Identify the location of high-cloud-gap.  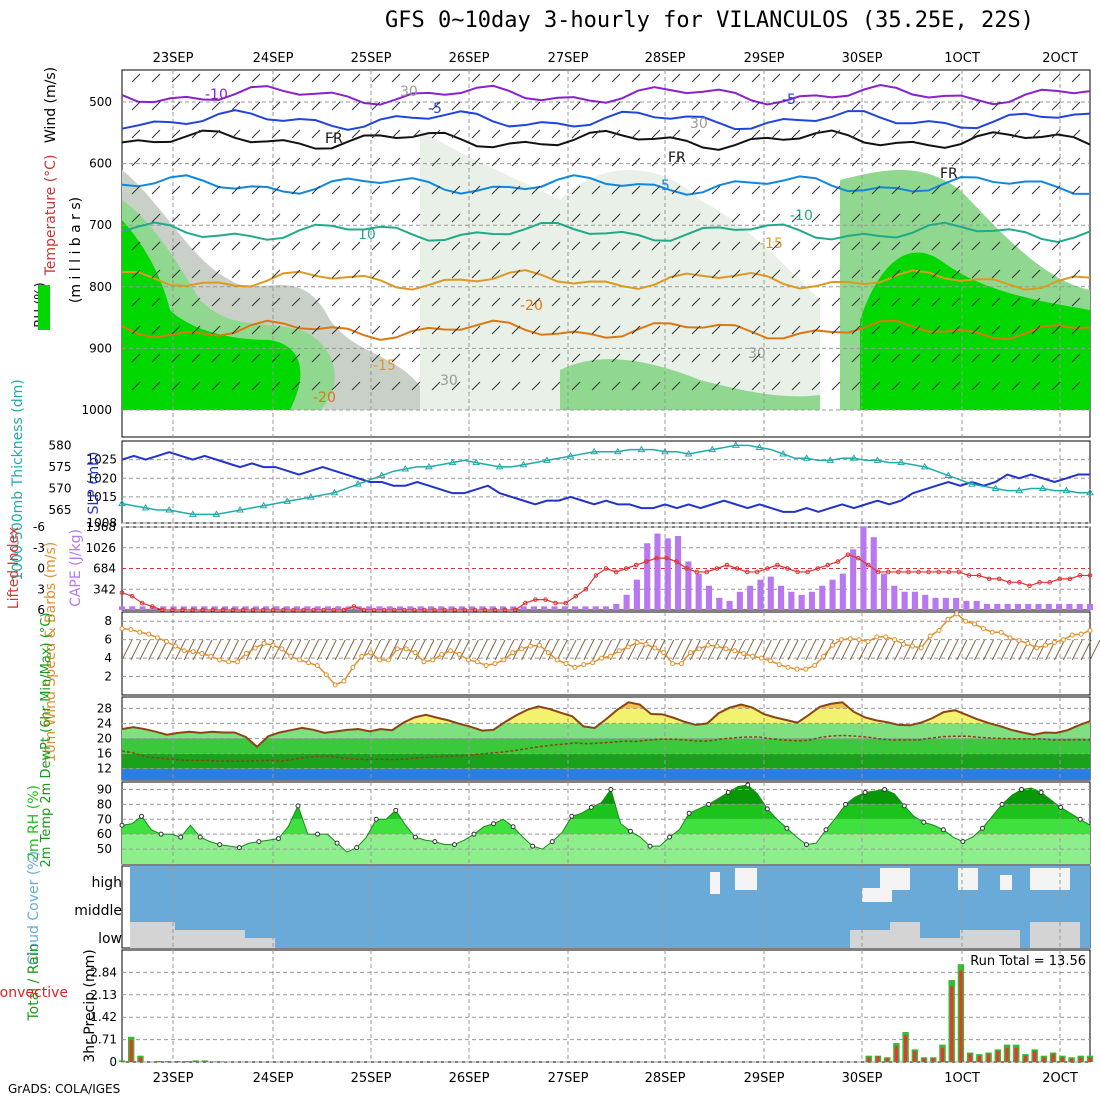
(715, 883).